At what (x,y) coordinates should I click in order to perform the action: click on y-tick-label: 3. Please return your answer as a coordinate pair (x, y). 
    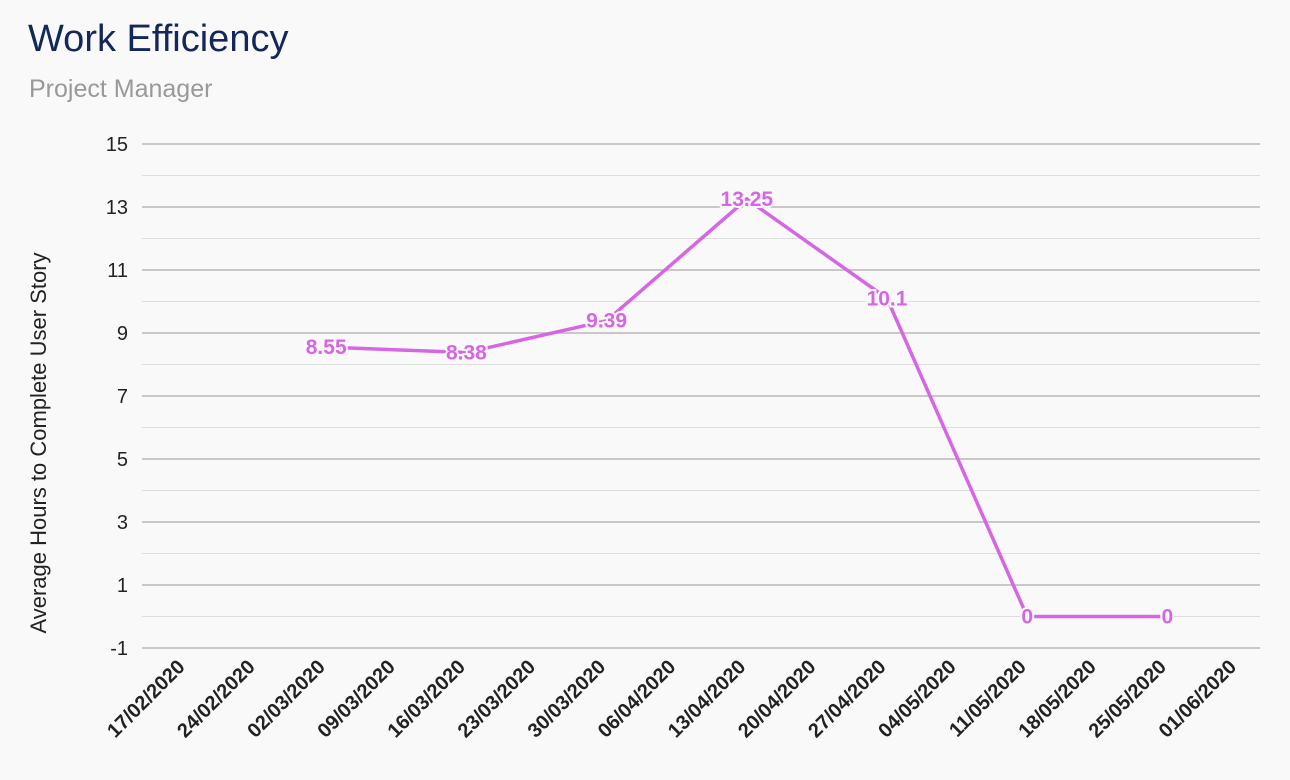
    Looking at the image, I should click on (122, 523).